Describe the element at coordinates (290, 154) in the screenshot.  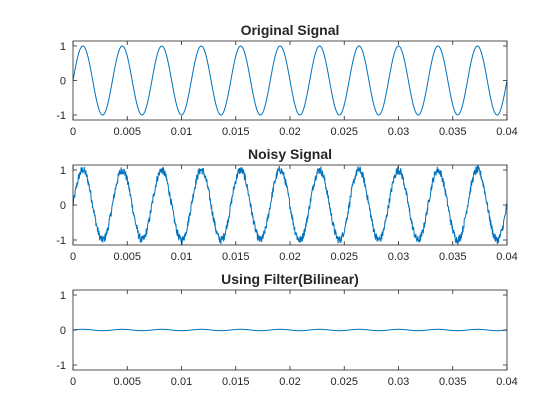
I see `chart-title: Noisy Signal` at that location.